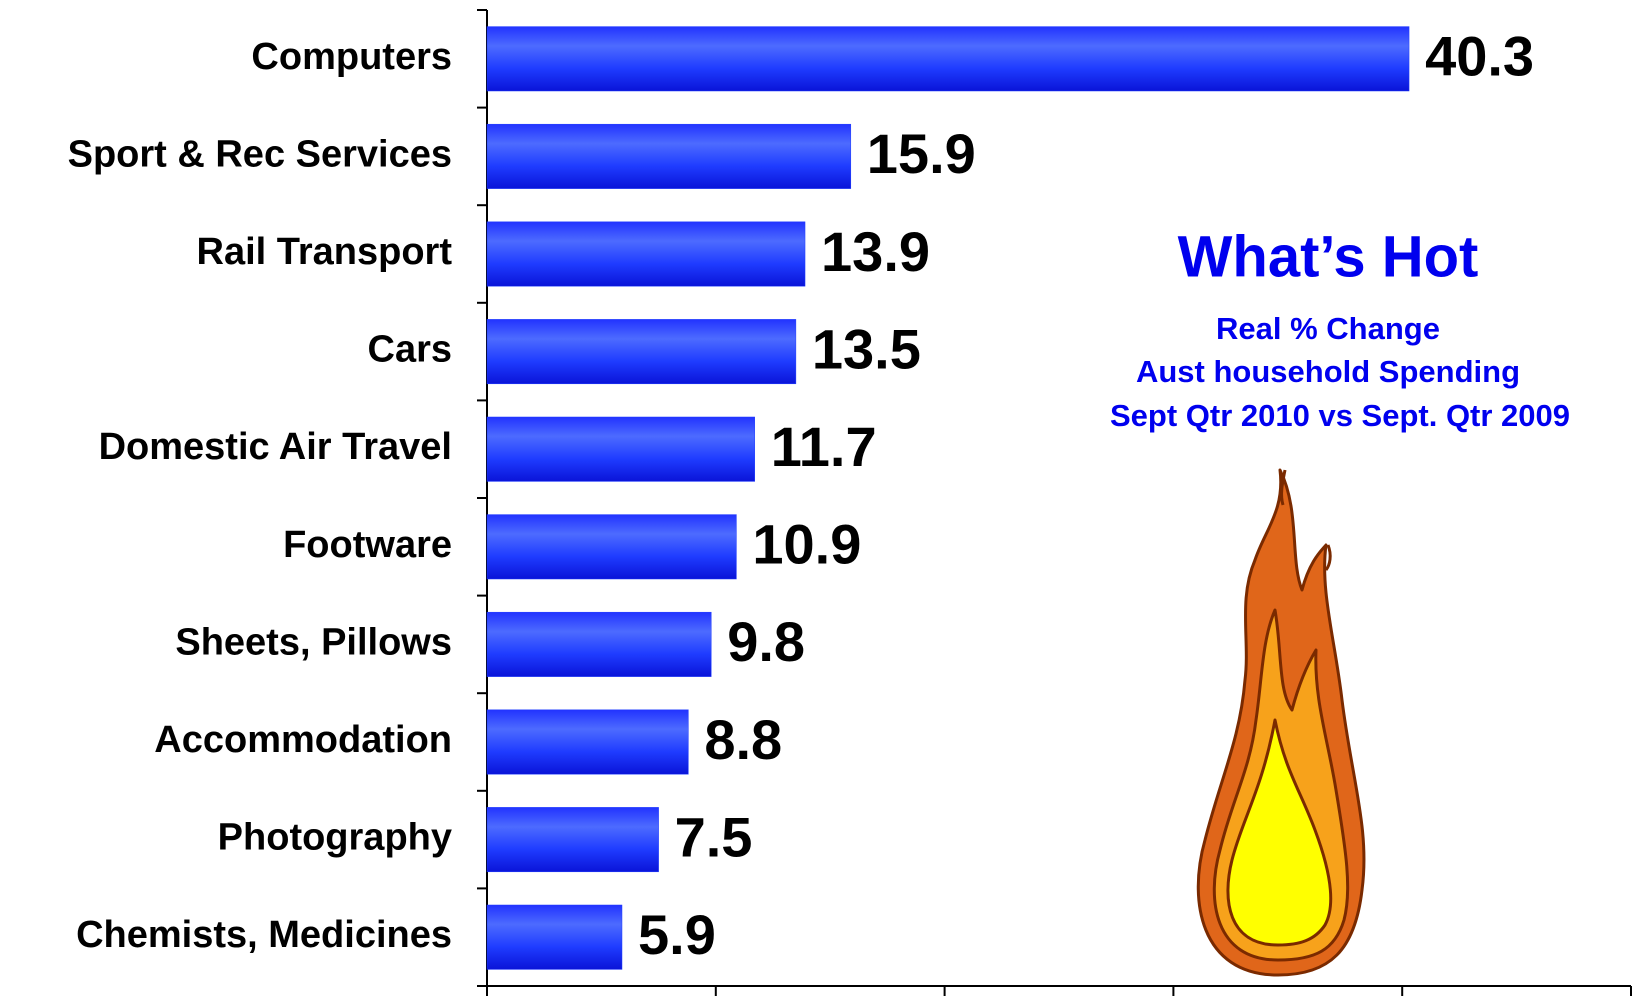  What do you see at coordinates (303, 740) in the screenshot?
I see `category-label: Accommodation` at bounding box center [303, 740].